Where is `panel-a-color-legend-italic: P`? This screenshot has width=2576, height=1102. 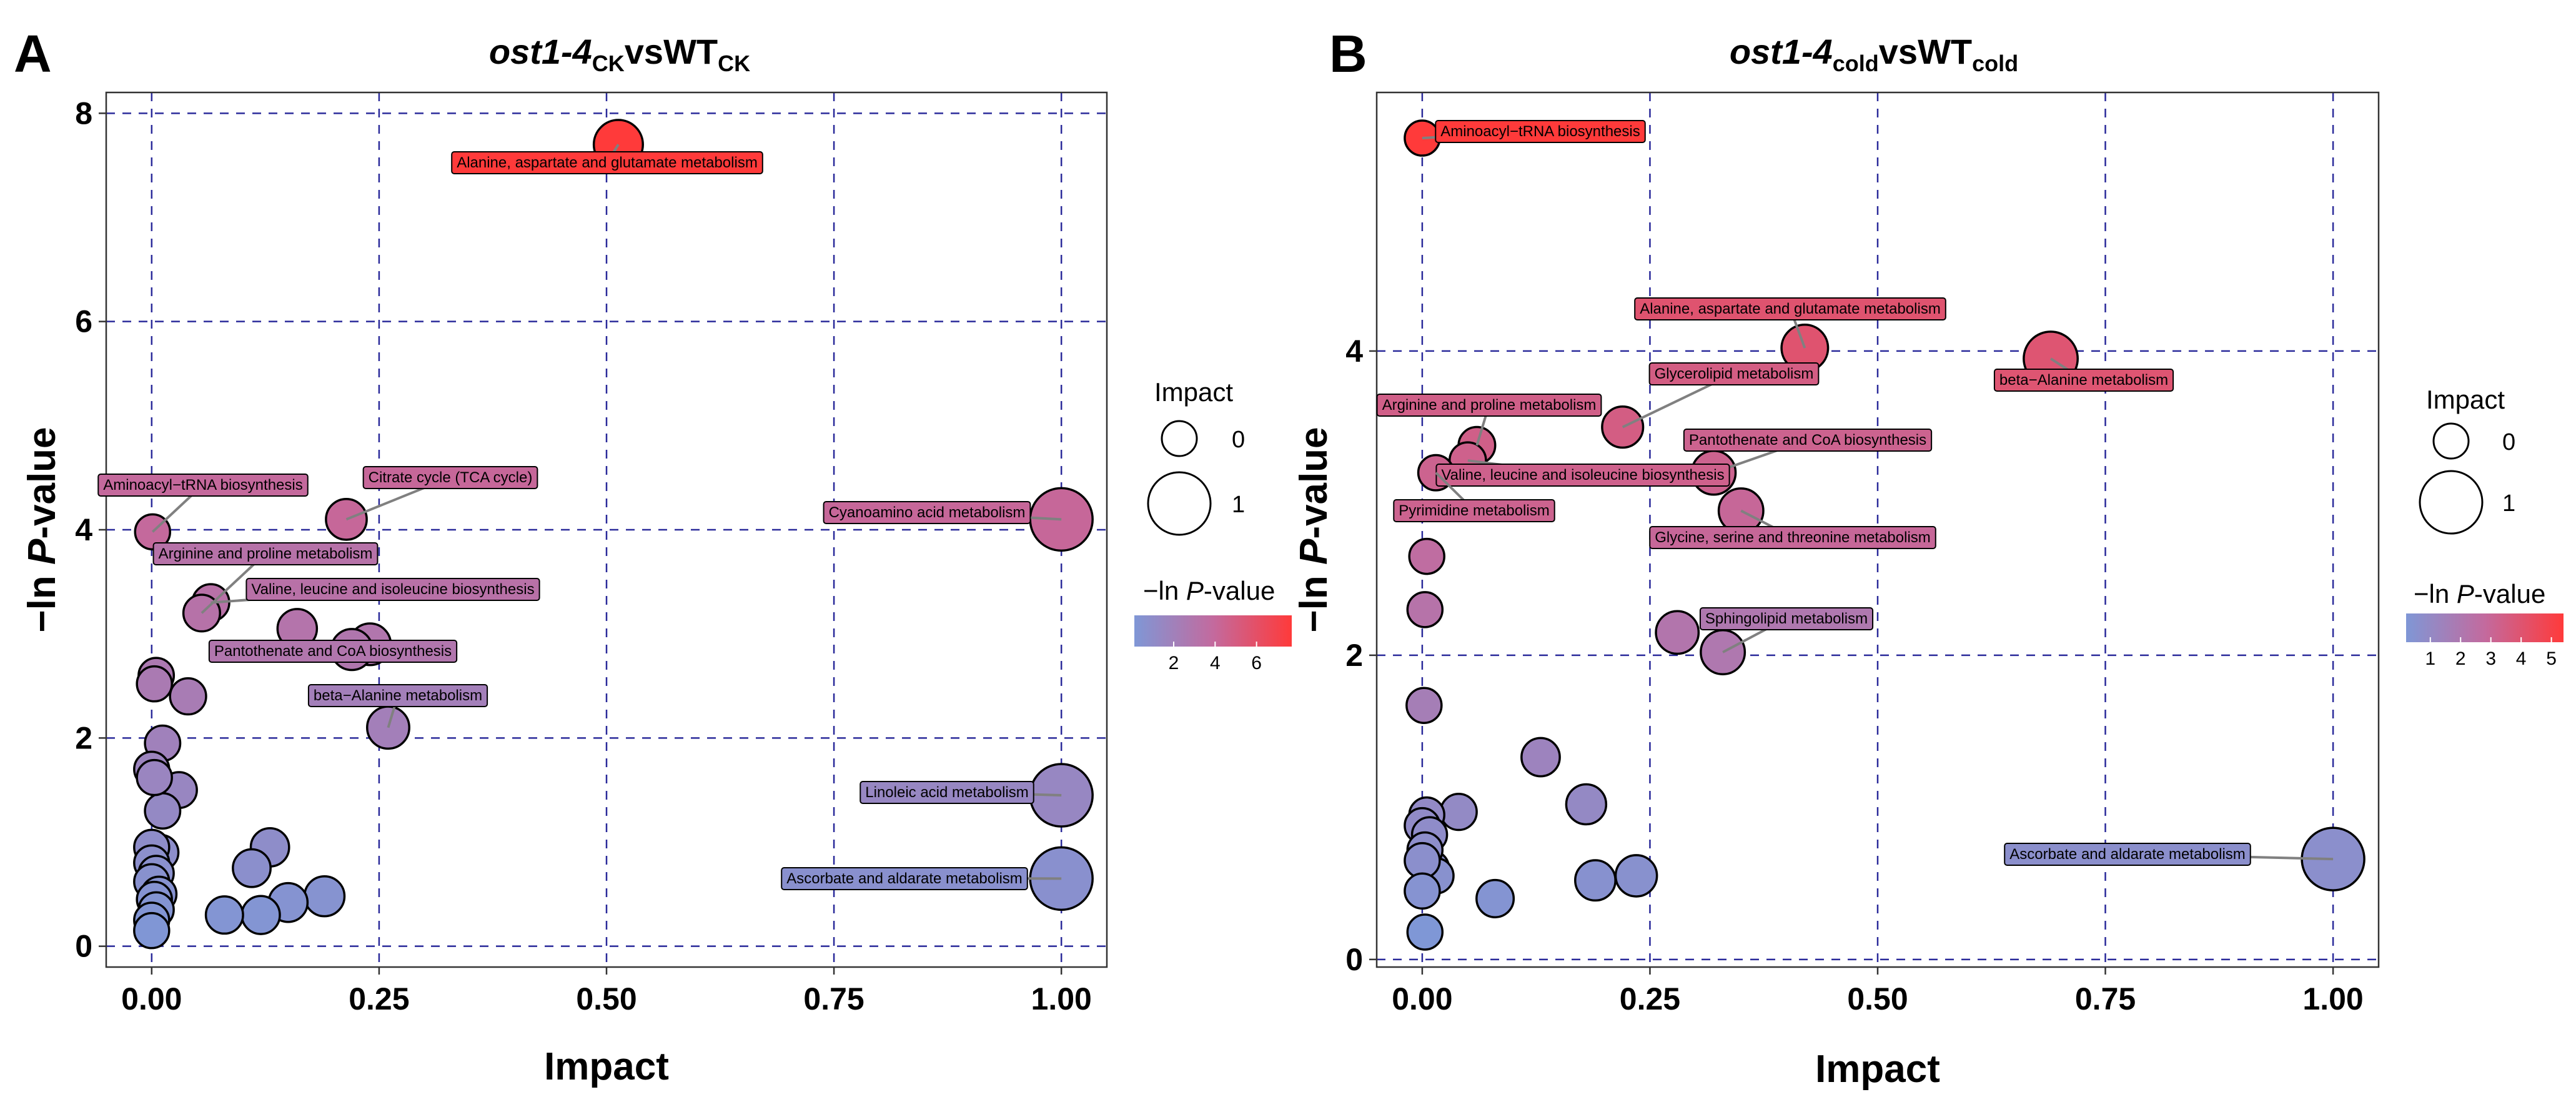
panel-a-color-legend-italic: P is located at coordinates (1195, 590).